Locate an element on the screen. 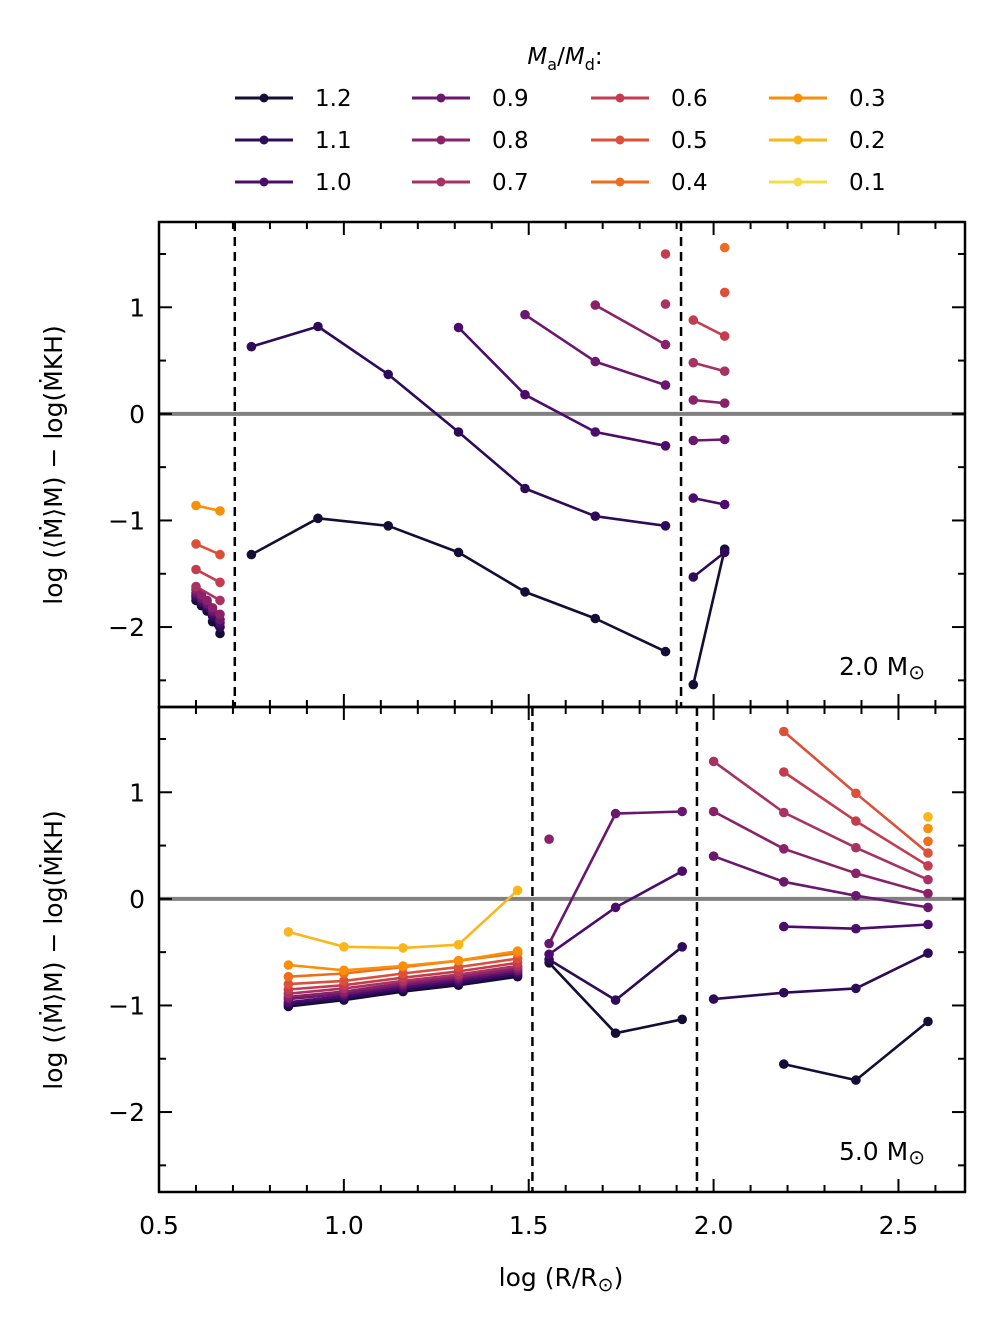 This screenshot has height=1328, width=994. legend-label: 0.6 is located at coordinates (689, 99).